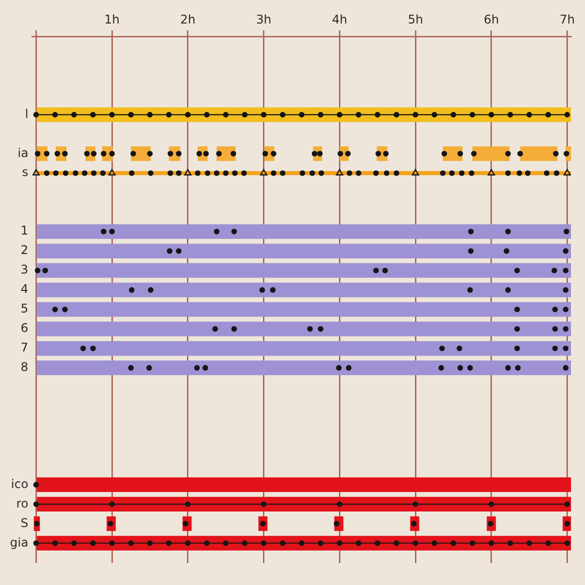 Image resolution: width=585 pixels, height=585 pixels. I want to click on y-tick-label: 7, so click(24, 347).